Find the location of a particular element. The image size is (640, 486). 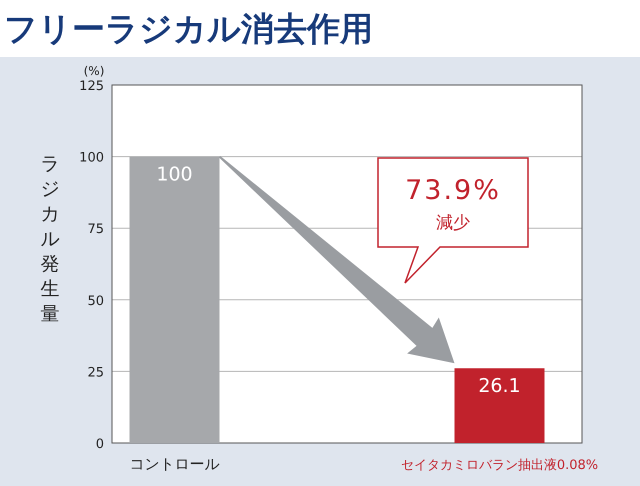

x-tick-label: セイタカミロバラン抽出液0.08% is located at coordinates (499, 465).